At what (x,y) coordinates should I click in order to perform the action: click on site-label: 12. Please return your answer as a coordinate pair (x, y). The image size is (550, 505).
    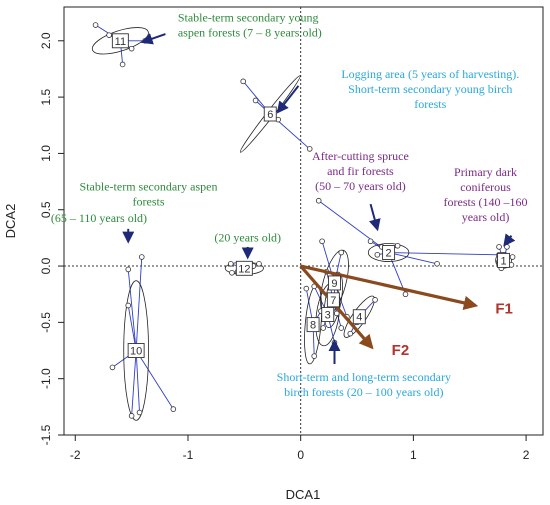
    Looking at the image, I should click on (244, 269).